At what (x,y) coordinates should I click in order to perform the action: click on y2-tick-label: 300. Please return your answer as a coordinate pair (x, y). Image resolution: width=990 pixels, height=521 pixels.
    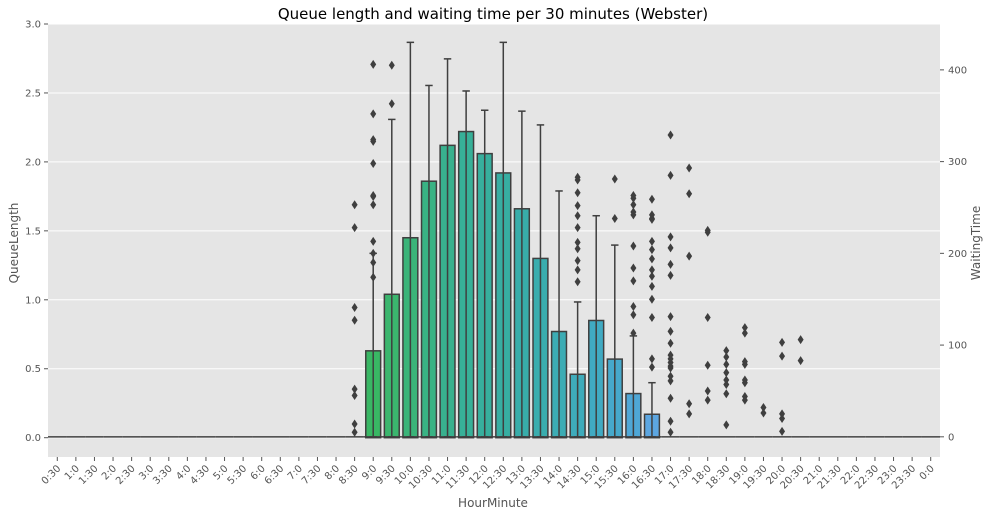
    Looking at the image, I should click on (957, 162).